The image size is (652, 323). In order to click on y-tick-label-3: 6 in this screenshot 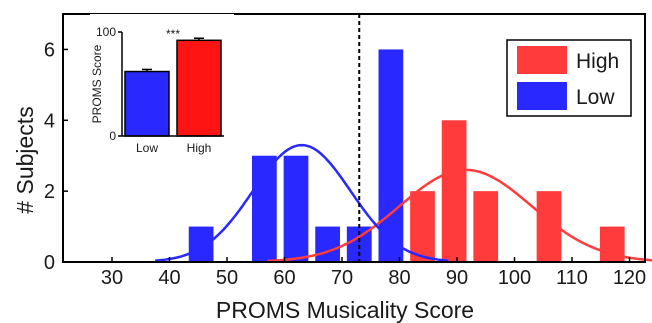, I will do `click(49, 50)`.